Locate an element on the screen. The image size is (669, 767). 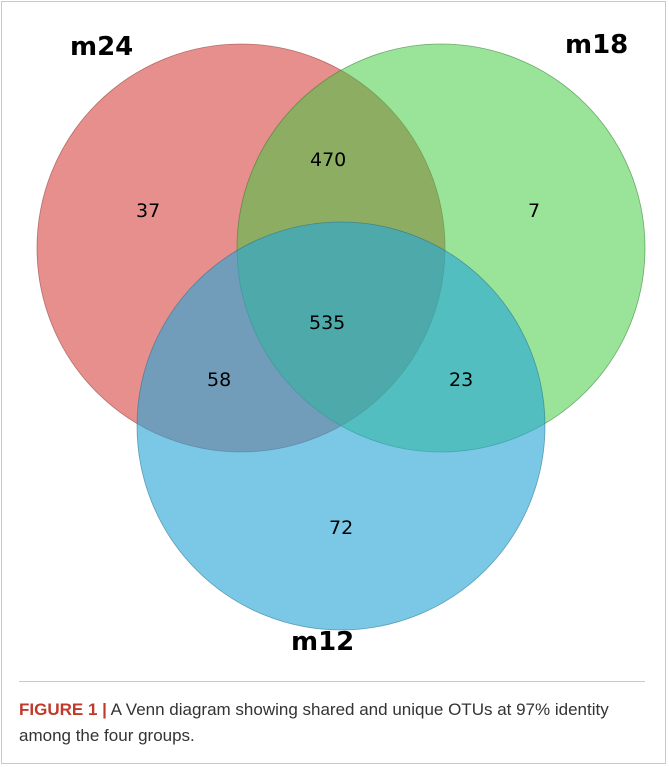
region-count-m24-m12: 58 is located at coordinates (219, 380).